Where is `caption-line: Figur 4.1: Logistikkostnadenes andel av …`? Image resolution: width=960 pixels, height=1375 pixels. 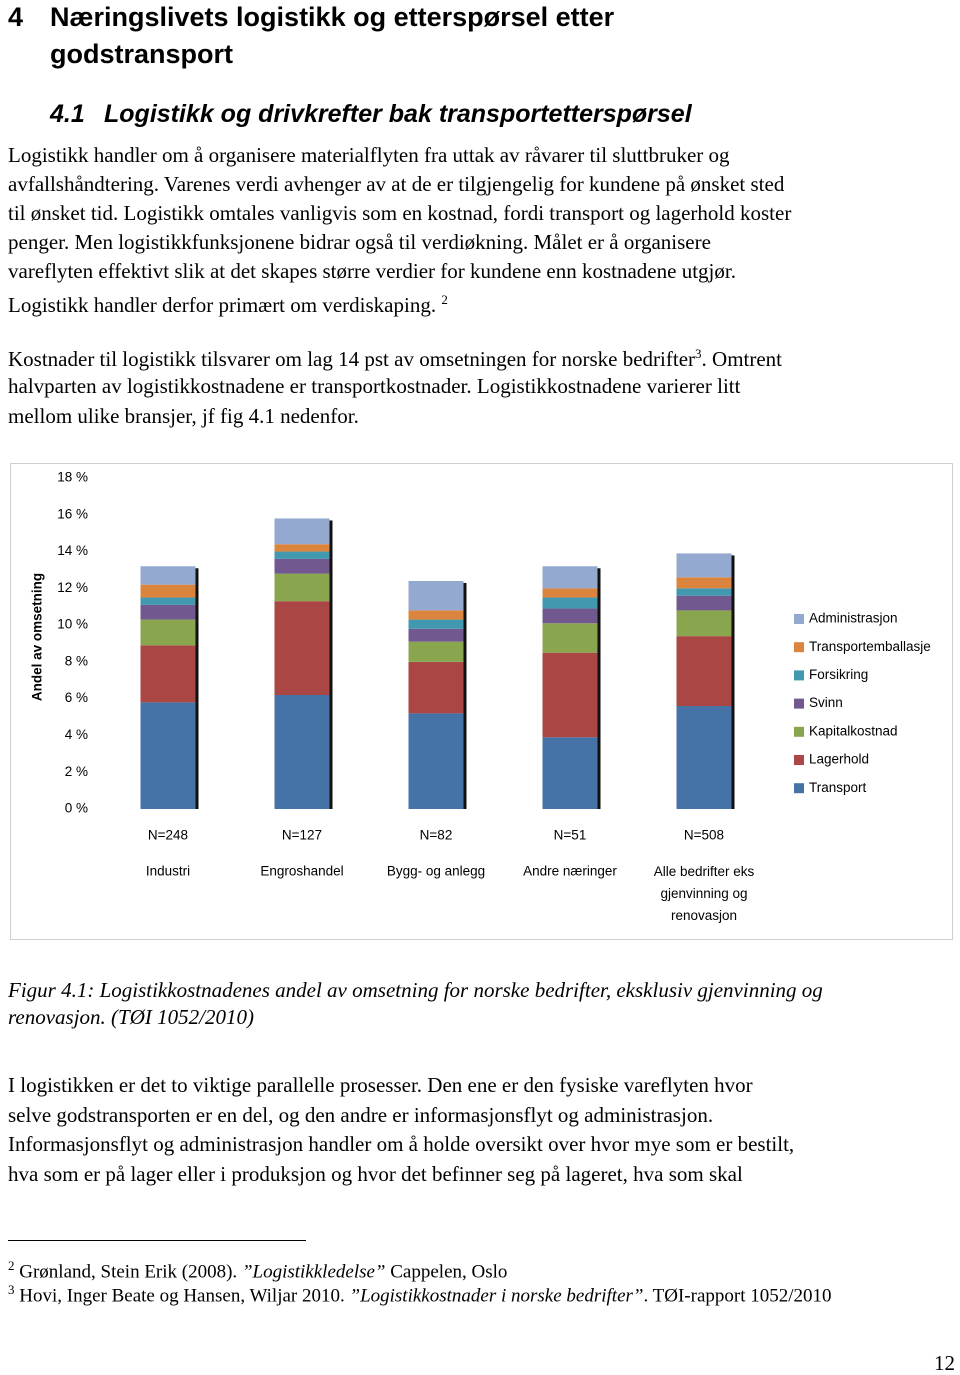
caption-line: Figur 4.1: Logistikkostnadenes andel av … is located at coordinates (415, 990).